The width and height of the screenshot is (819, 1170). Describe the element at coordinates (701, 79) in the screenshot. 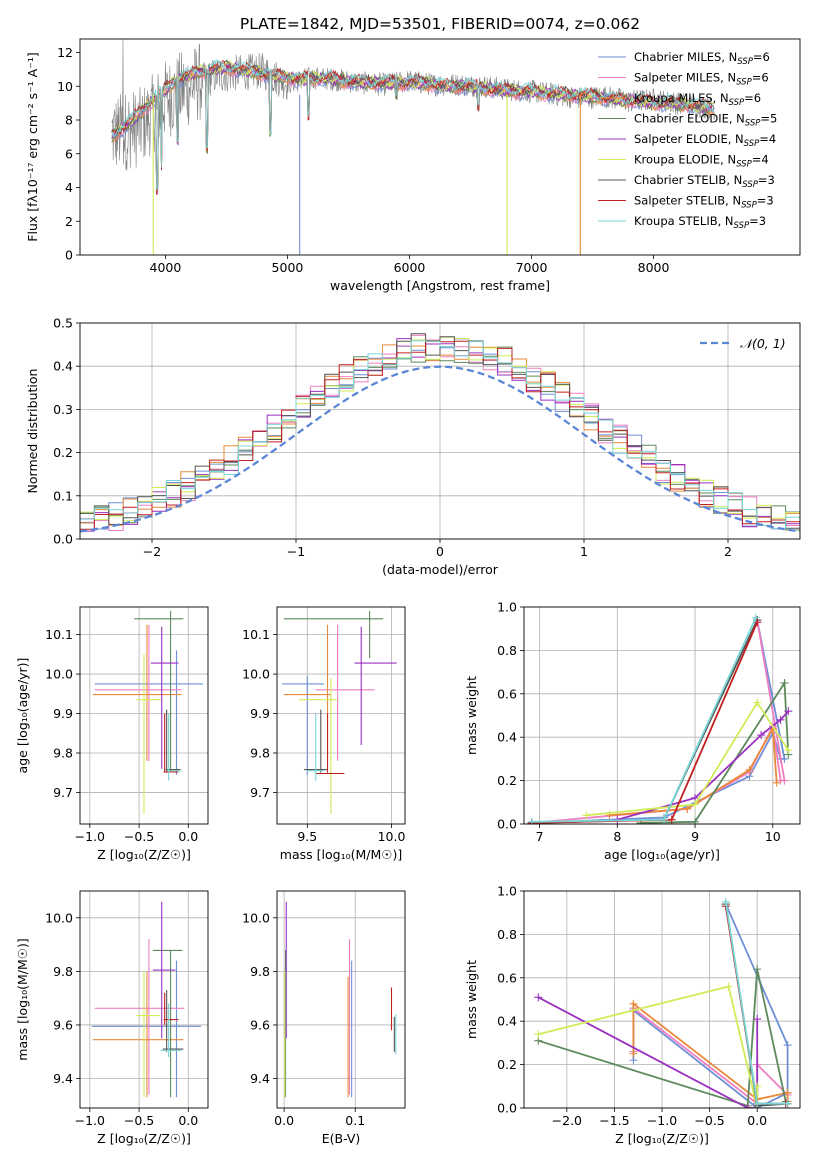

I see `legend-entry: Salpeter MILES, NSSP=6` at that location.